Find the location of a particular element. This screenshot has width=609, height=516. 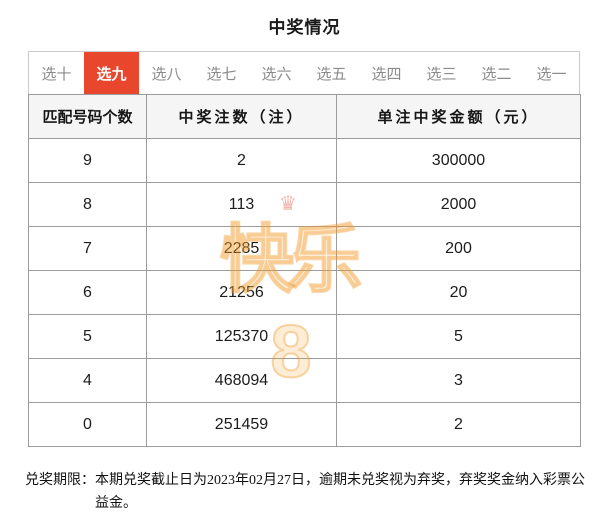

tab-pick-1: 选一 is located at coordinates (551, 74).